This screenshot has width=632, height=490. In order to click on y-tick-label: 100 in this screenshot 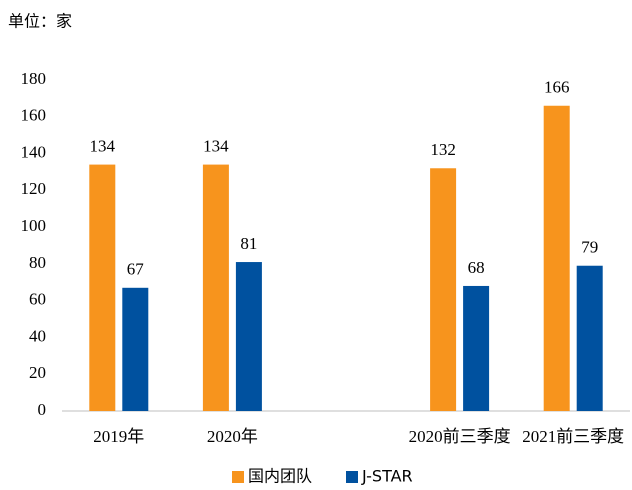, I will do `click(34, 225)`.